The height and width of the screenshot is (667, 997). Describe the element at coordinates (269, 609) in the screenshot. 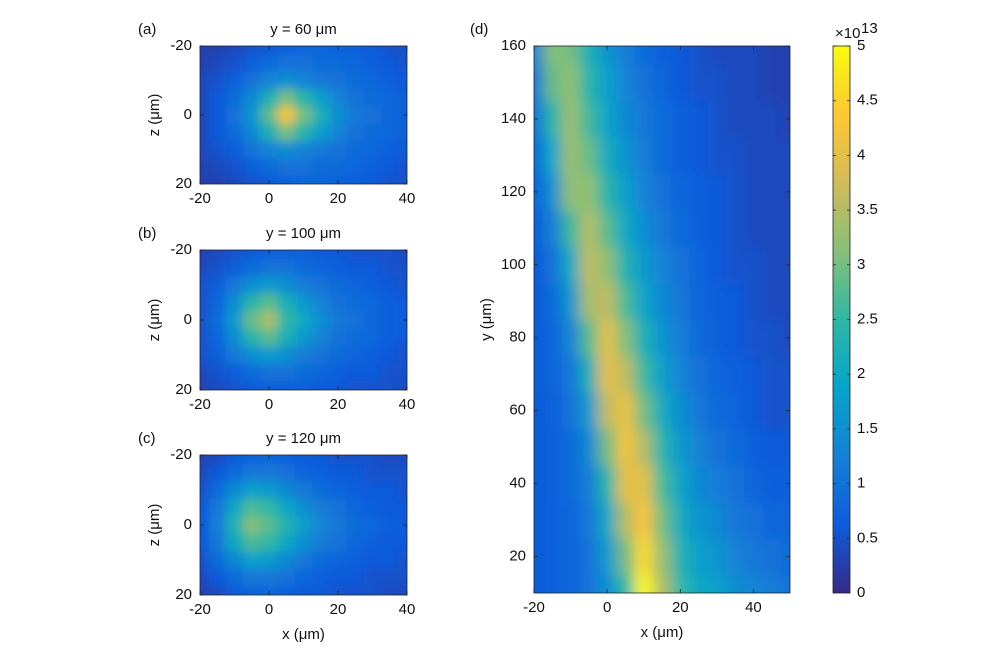

I see `x-tick-label: 0` at that location.